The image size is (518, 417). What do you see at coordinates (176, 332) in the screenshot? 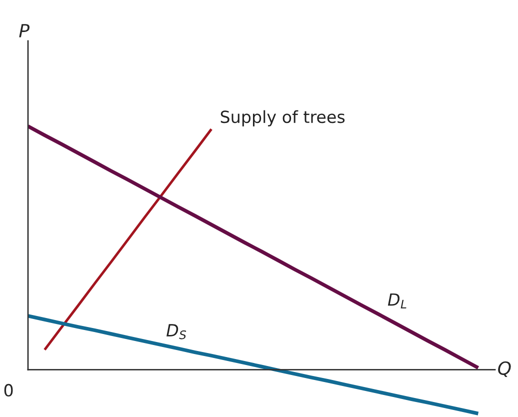
I see `series-label: D$_{S}$` at bounding box center [176, 332].